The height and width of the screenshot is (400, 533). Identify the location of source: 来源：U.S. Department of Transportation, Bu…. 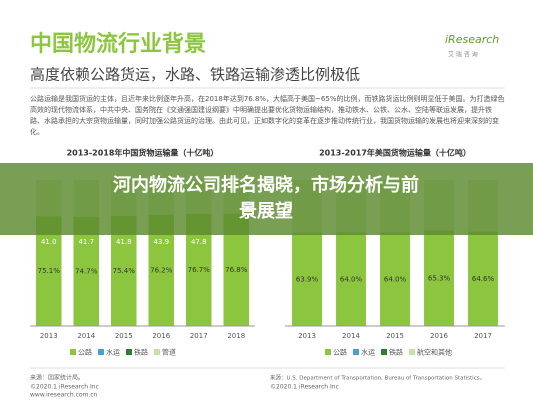
(377, 378).